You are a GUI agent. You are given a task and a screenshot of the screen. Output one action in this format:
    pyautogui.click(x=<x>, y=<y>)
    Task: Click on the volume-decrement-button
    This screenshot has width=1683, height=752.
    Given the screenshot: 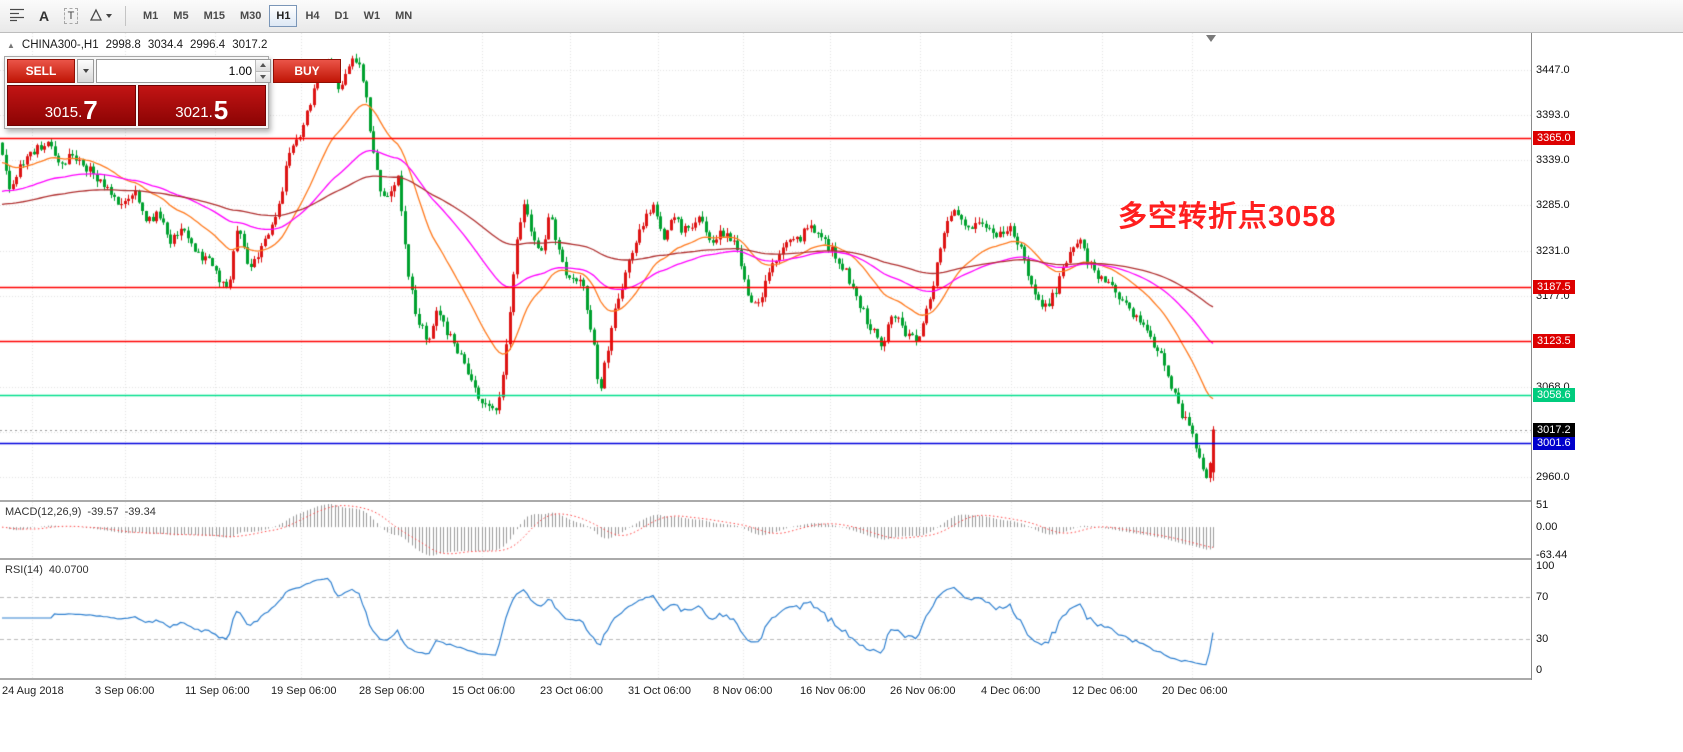 What is the action you would take?
    pyautogui.click(x=263, y=76)
    